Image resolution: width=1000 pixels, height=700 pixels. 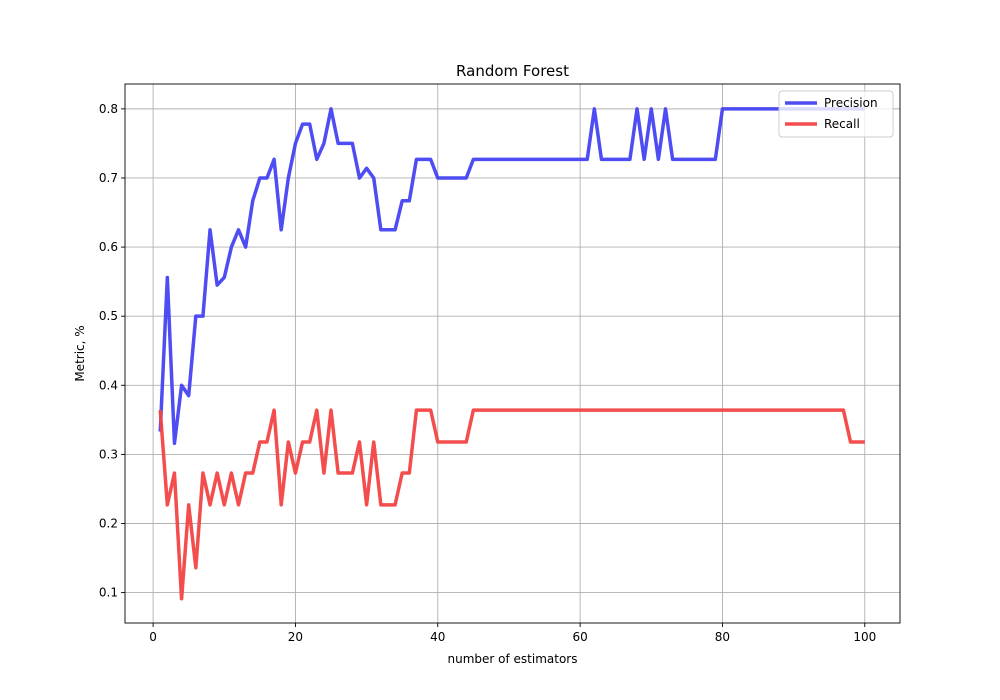 I want to click on y-tick-label: 0.5, so click(x=108, y=316).